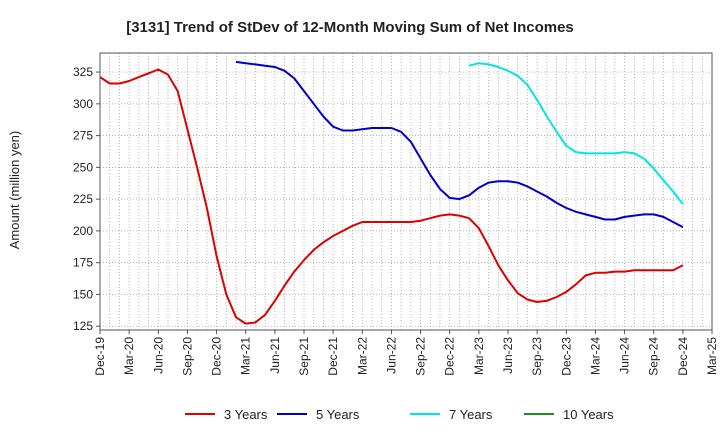  Describe the element at coordinates (654, 356) in the screenshot. I see `x-tick-label: Sep-24` at that location.